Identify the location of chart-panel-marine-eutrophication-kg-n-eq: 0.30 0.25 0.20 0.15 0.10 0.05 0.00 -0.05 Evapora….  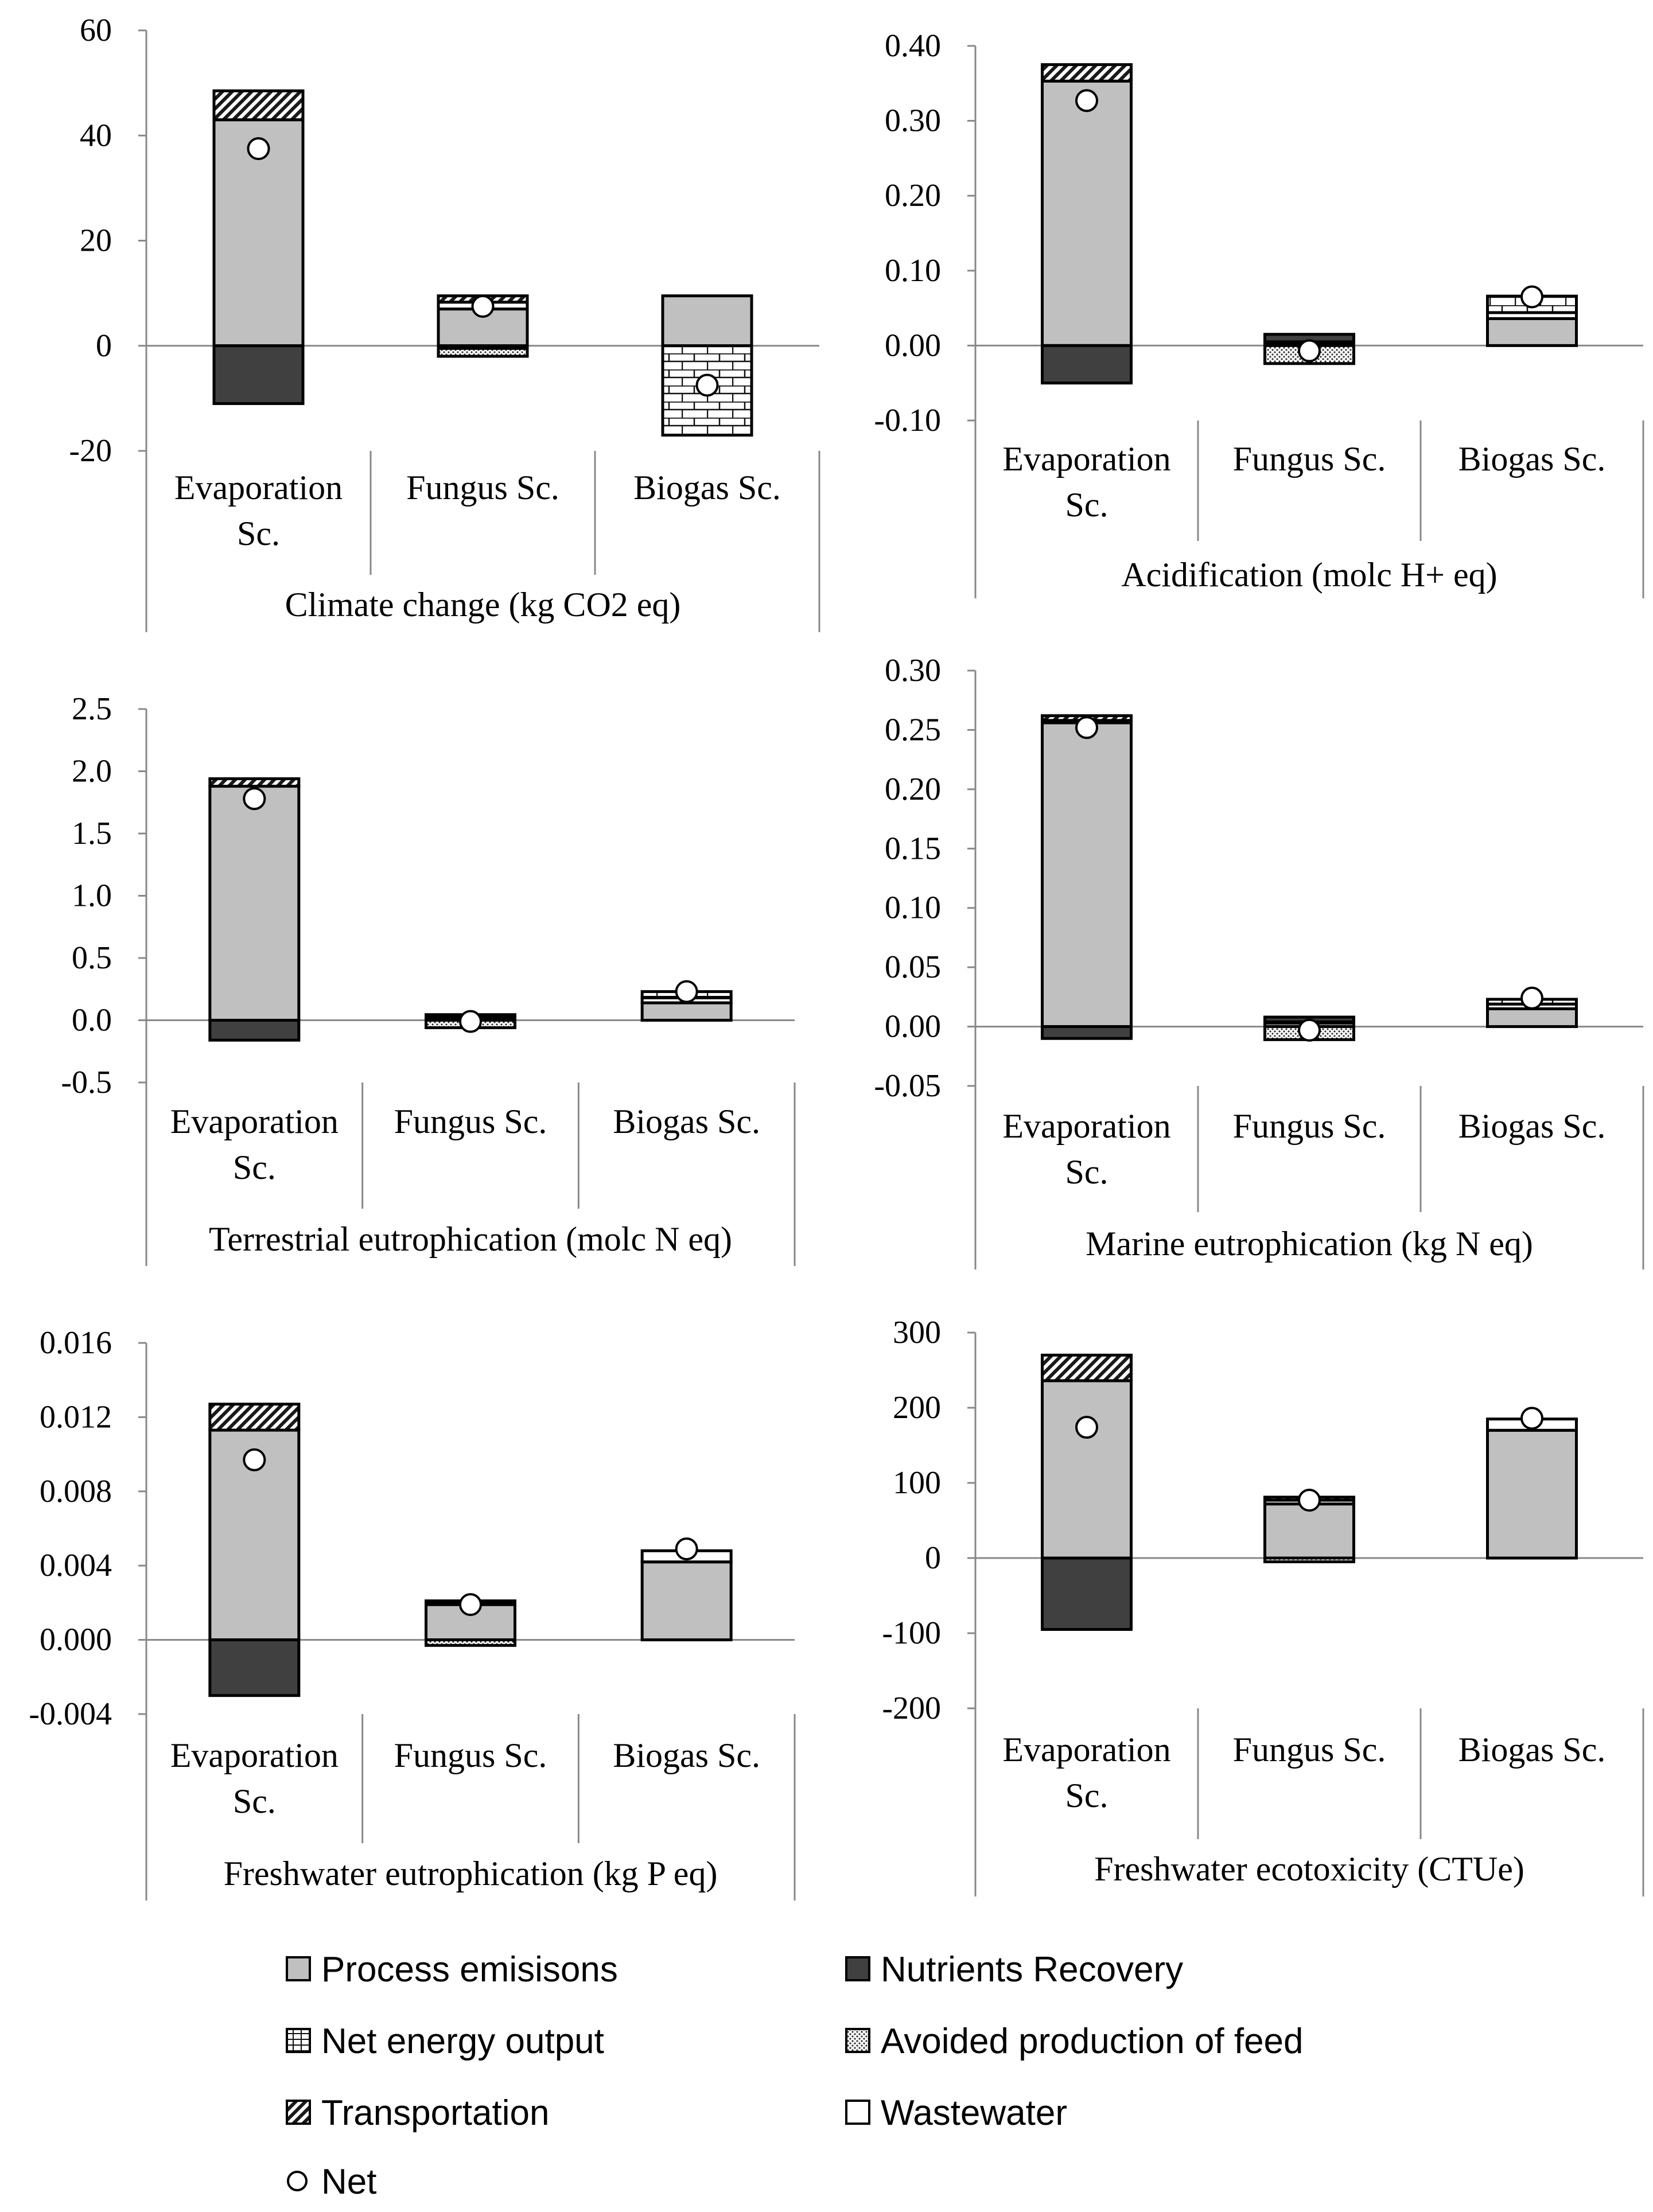
(1259, 961).